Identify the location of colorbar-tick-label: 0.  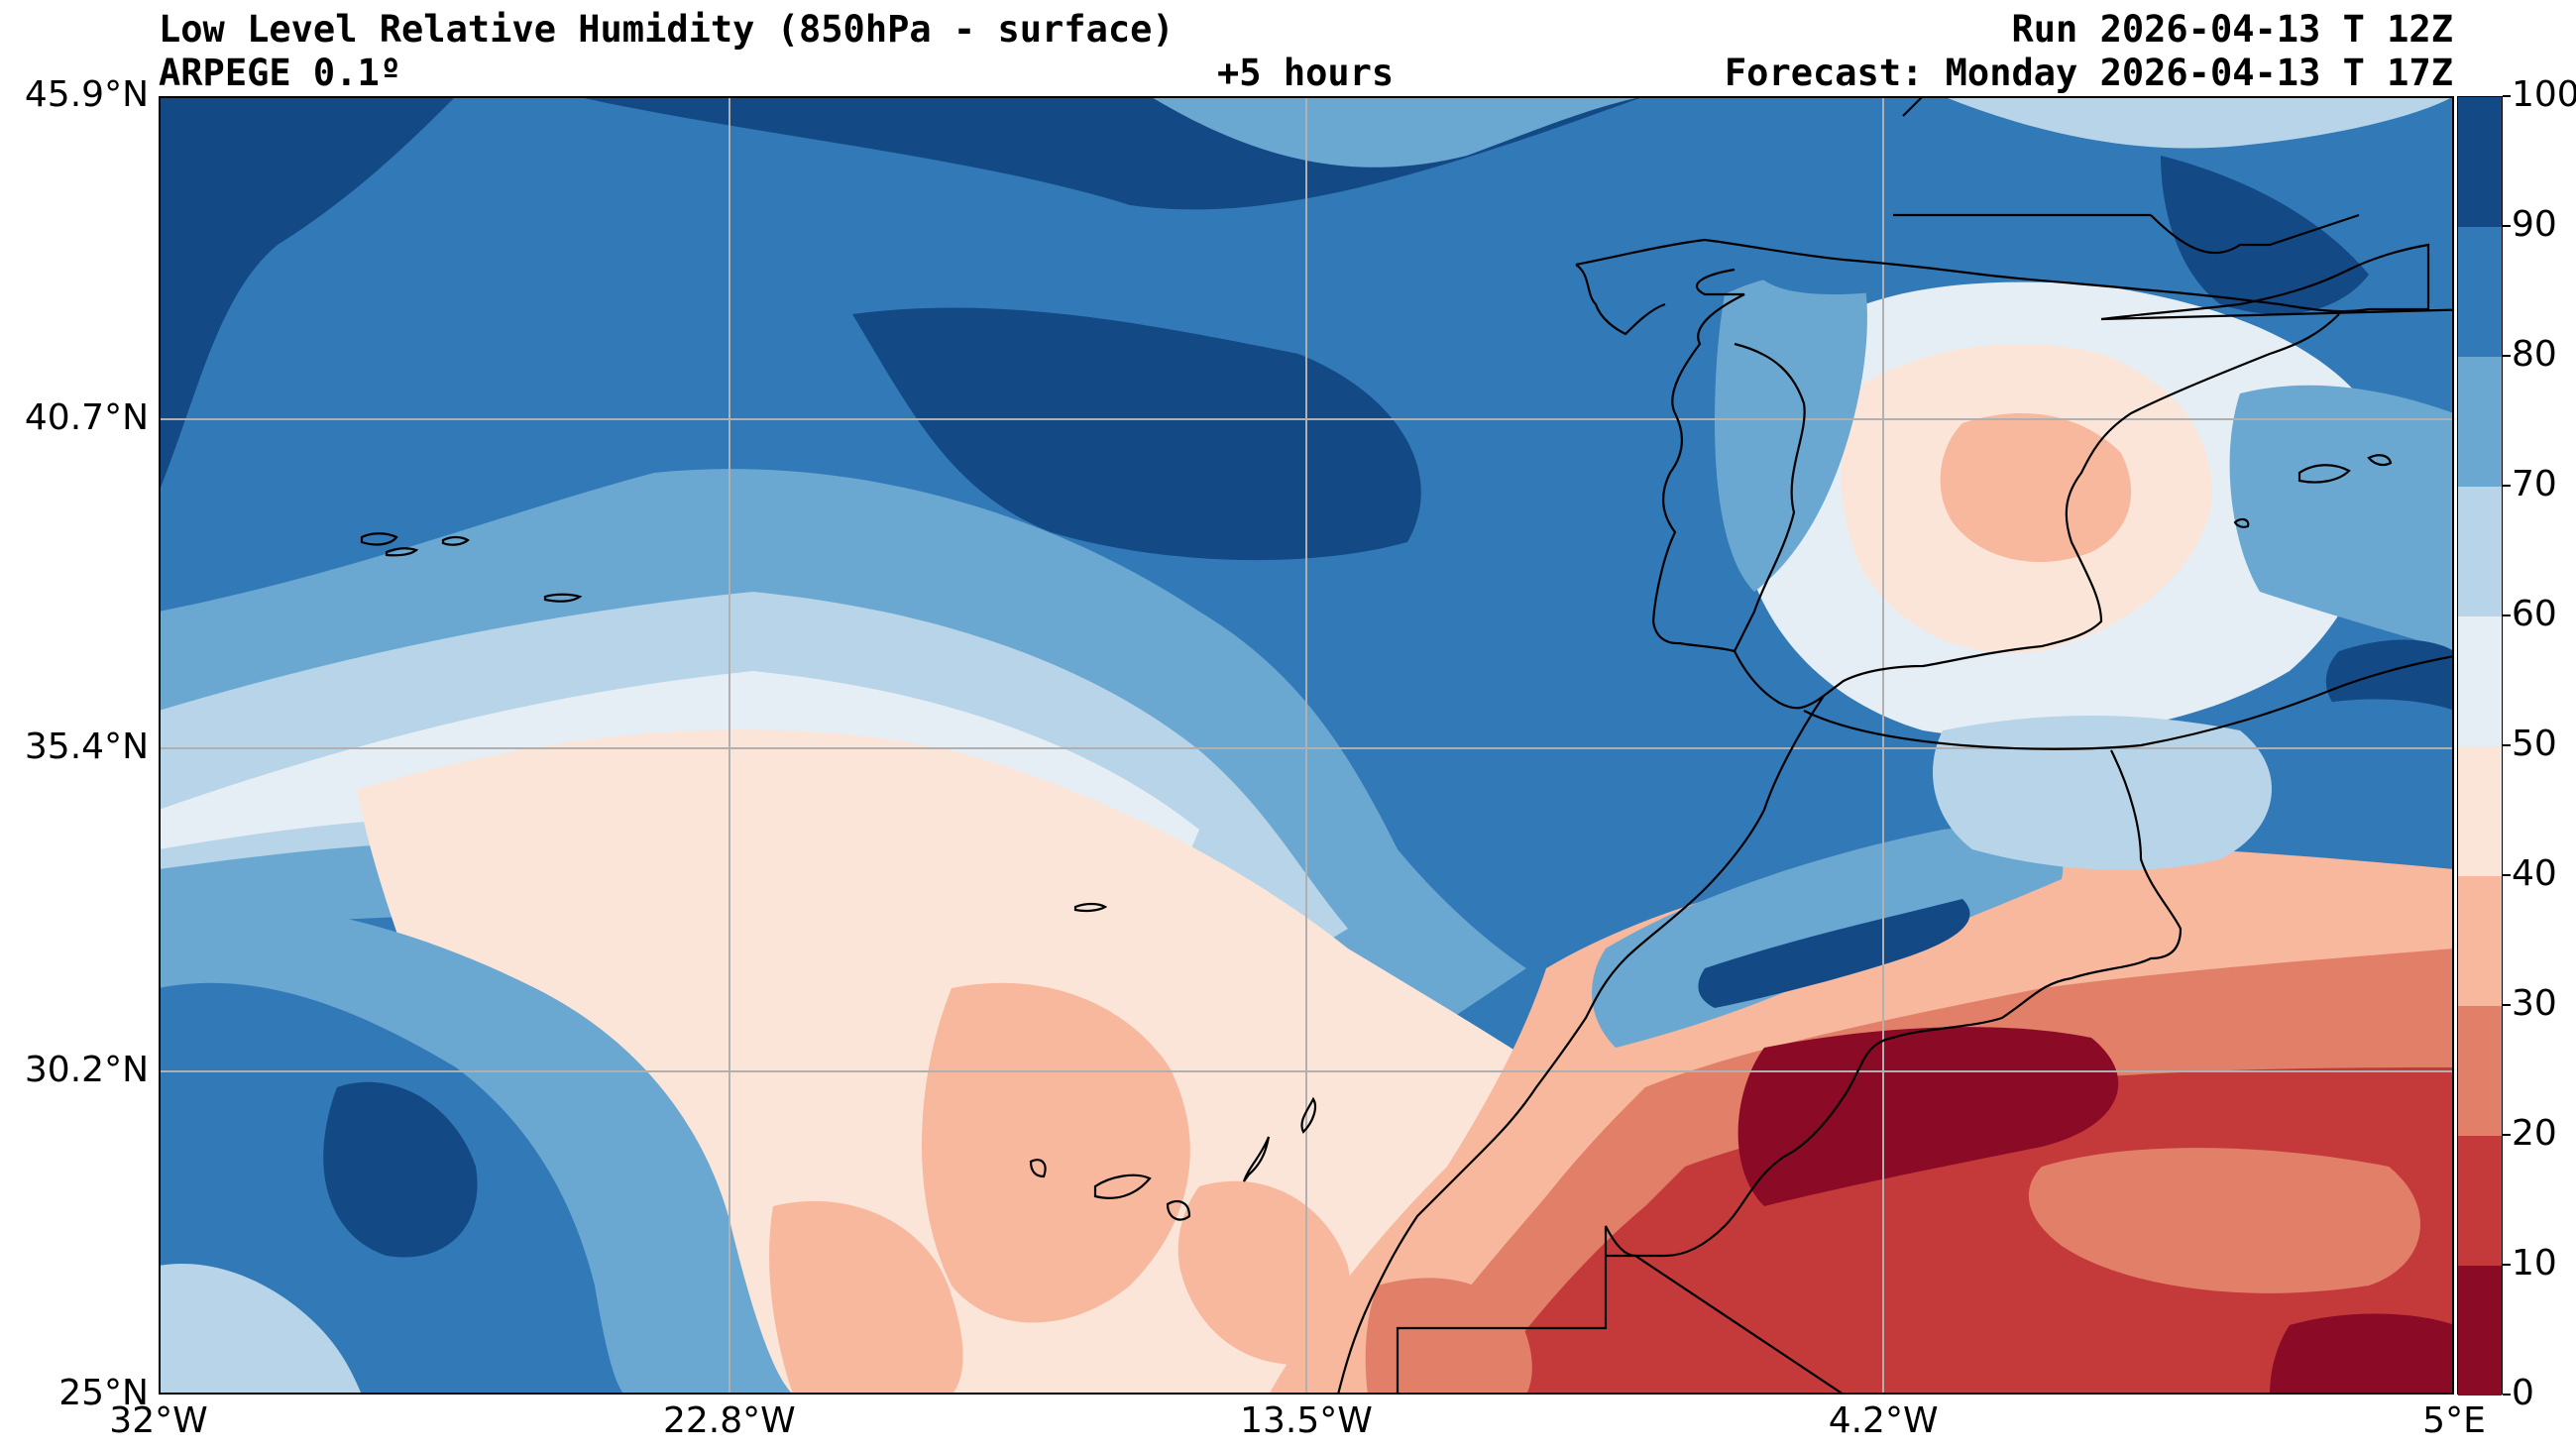
(2523, 1393).